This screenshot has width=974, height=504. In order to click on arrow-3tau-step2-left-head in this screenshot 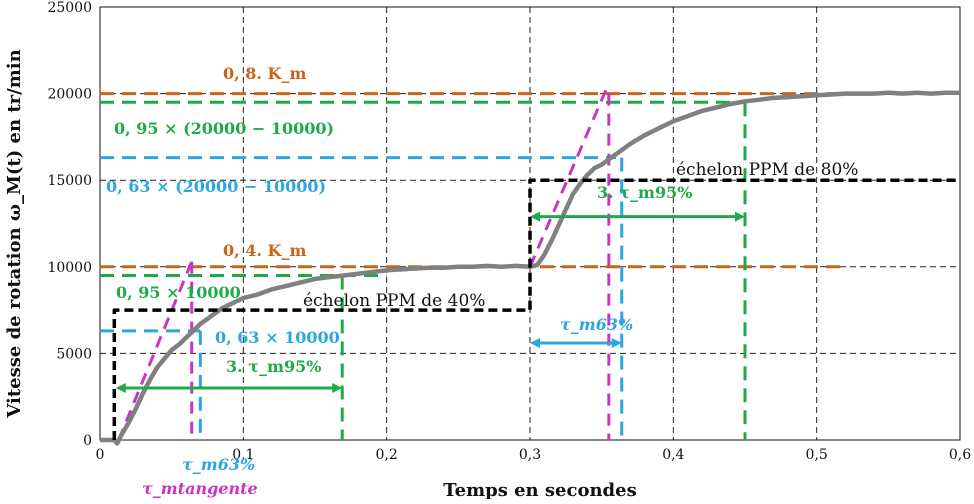, I will do `click(535, 216)`.